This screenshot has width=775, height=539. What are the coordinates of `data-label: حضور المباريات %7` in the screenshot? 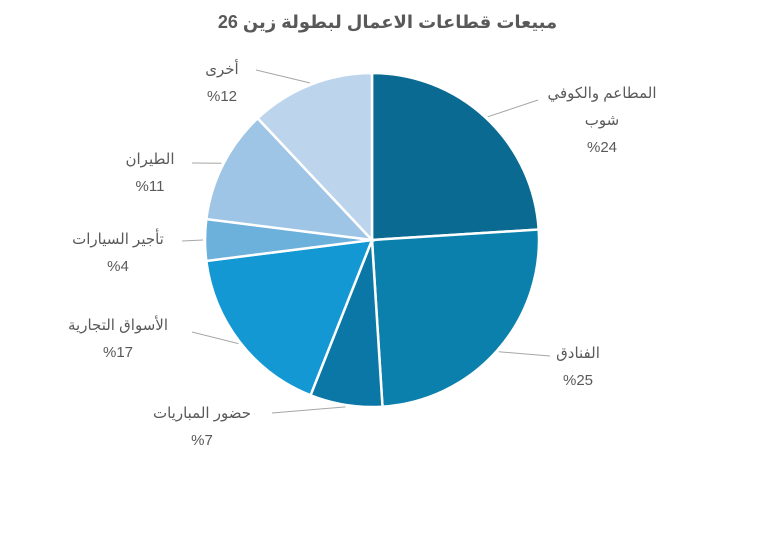 It's located at (202, 427).